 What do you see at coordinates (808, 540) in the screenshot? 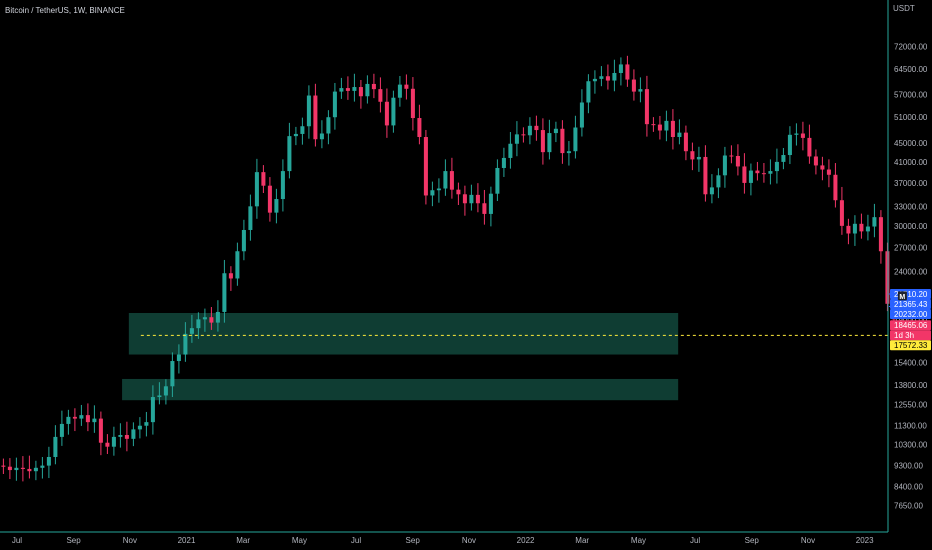
I see `time-tick-label: Nov` at bounding box center [808, 540].